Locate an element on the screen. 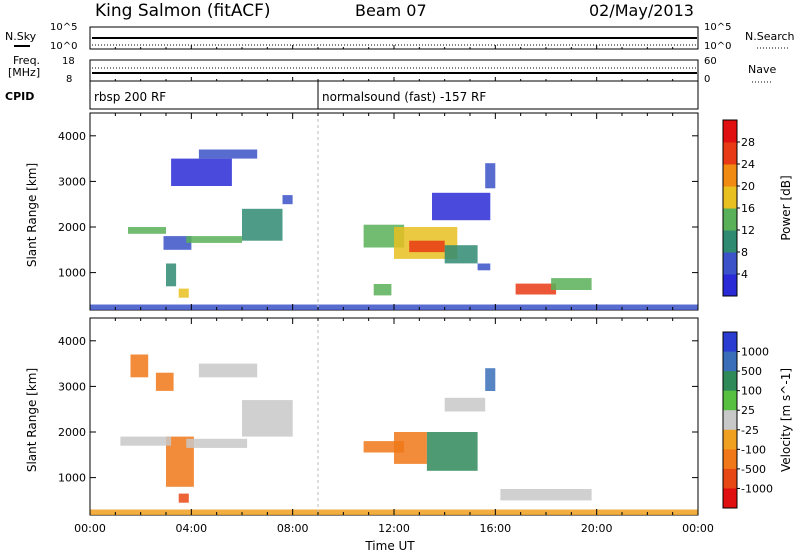 This screenshot has width=800, height=554. freq-tick-bottom: 8 is located at coordinates (69, 79).